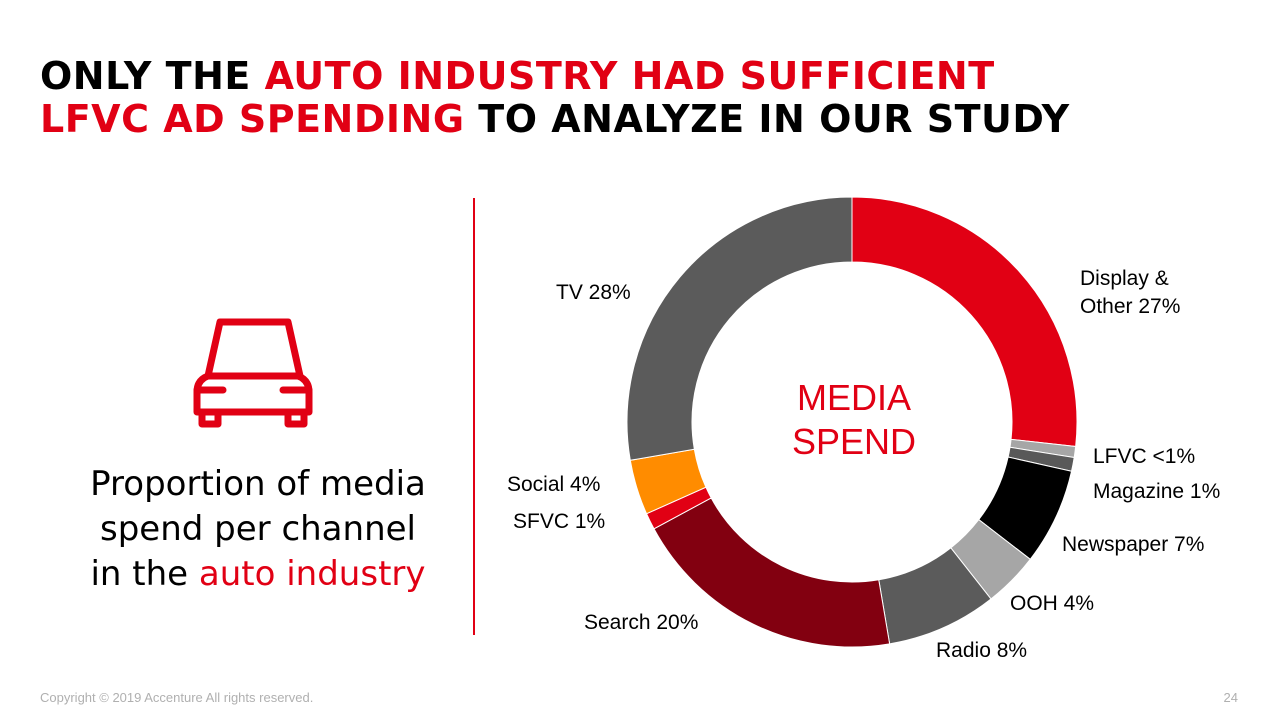  I want to click on caption-line-2: spend per channel, so click(258, 529).